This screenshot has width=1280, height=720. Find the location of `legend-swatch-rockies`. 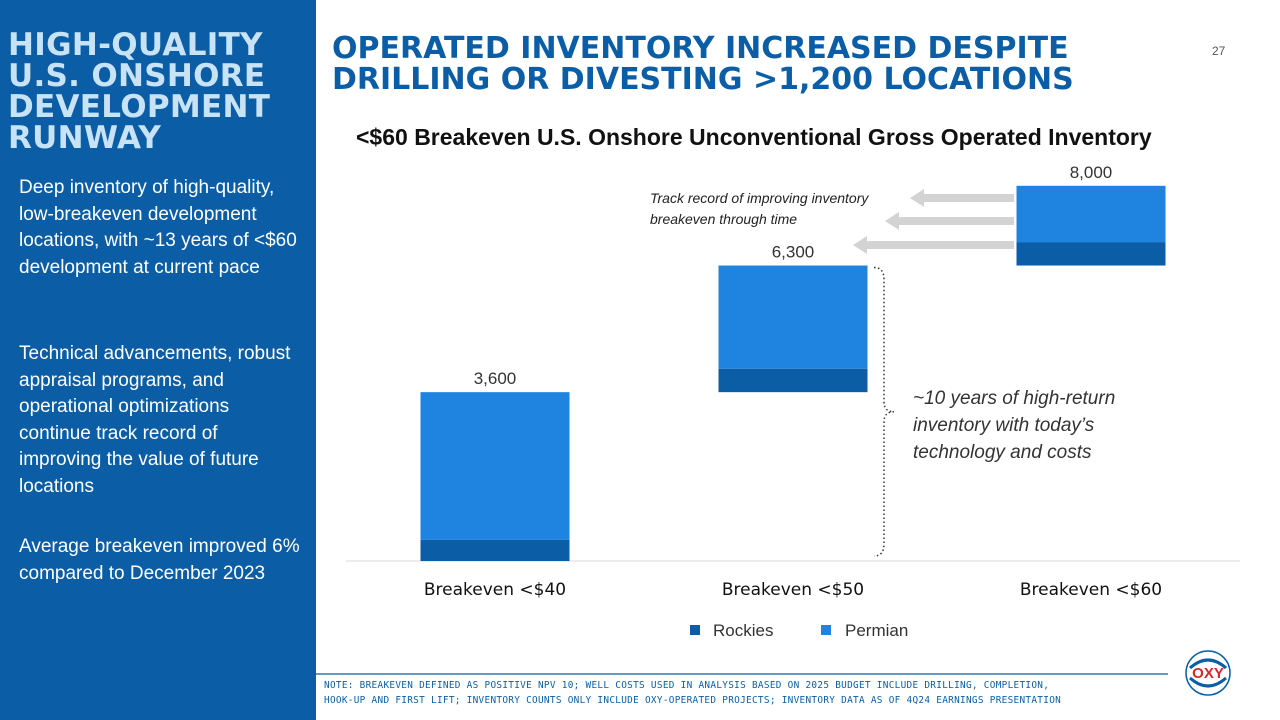

legend-swatch-rockies is located at coordinates (695, 630).